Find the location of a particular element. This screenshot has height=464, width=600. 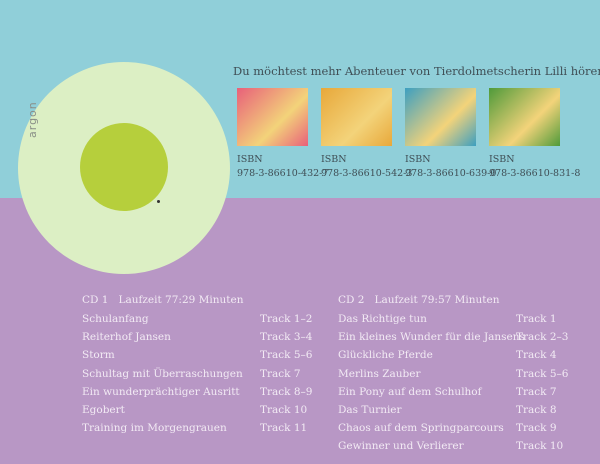

isbn-number: 978-3-86610-542-3 is located at coordinates (367, 173).